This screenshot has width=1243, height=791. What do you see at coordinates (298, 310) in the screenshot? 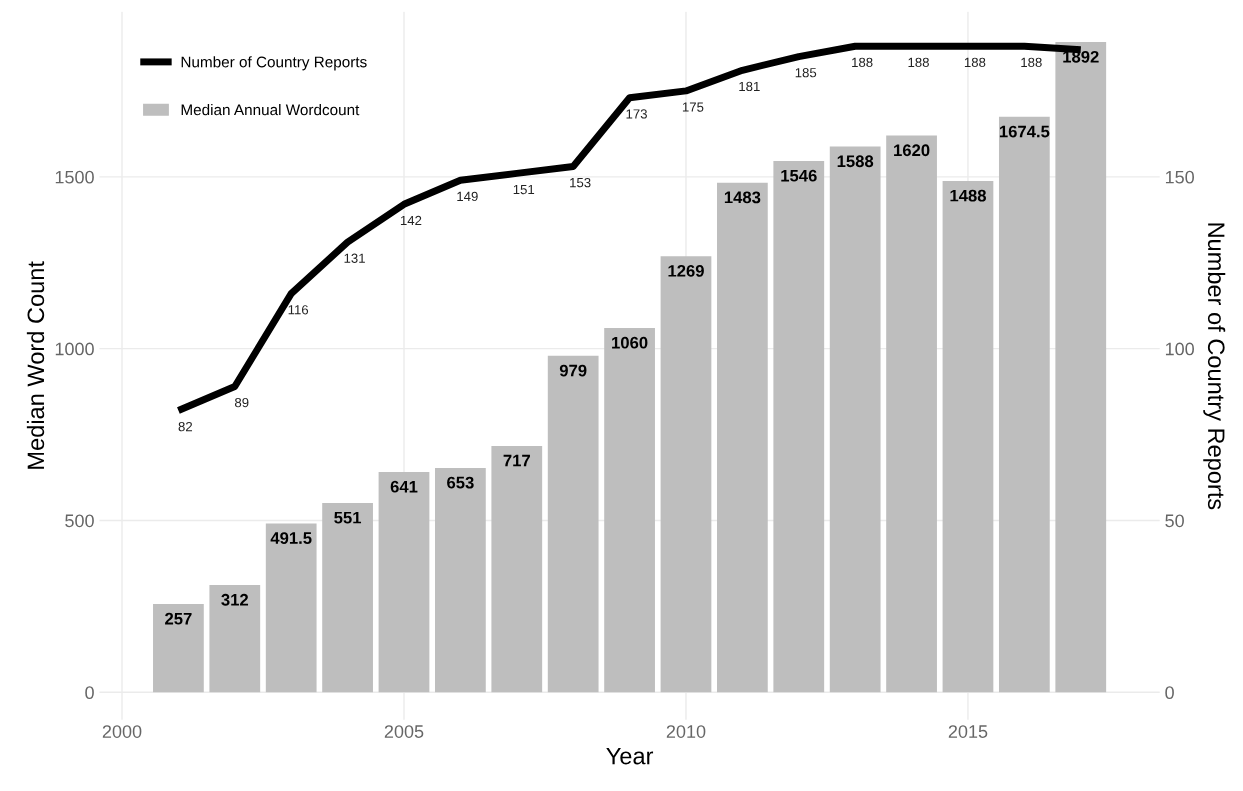
I see `data-label: 116` at bounding box center [298, 310].